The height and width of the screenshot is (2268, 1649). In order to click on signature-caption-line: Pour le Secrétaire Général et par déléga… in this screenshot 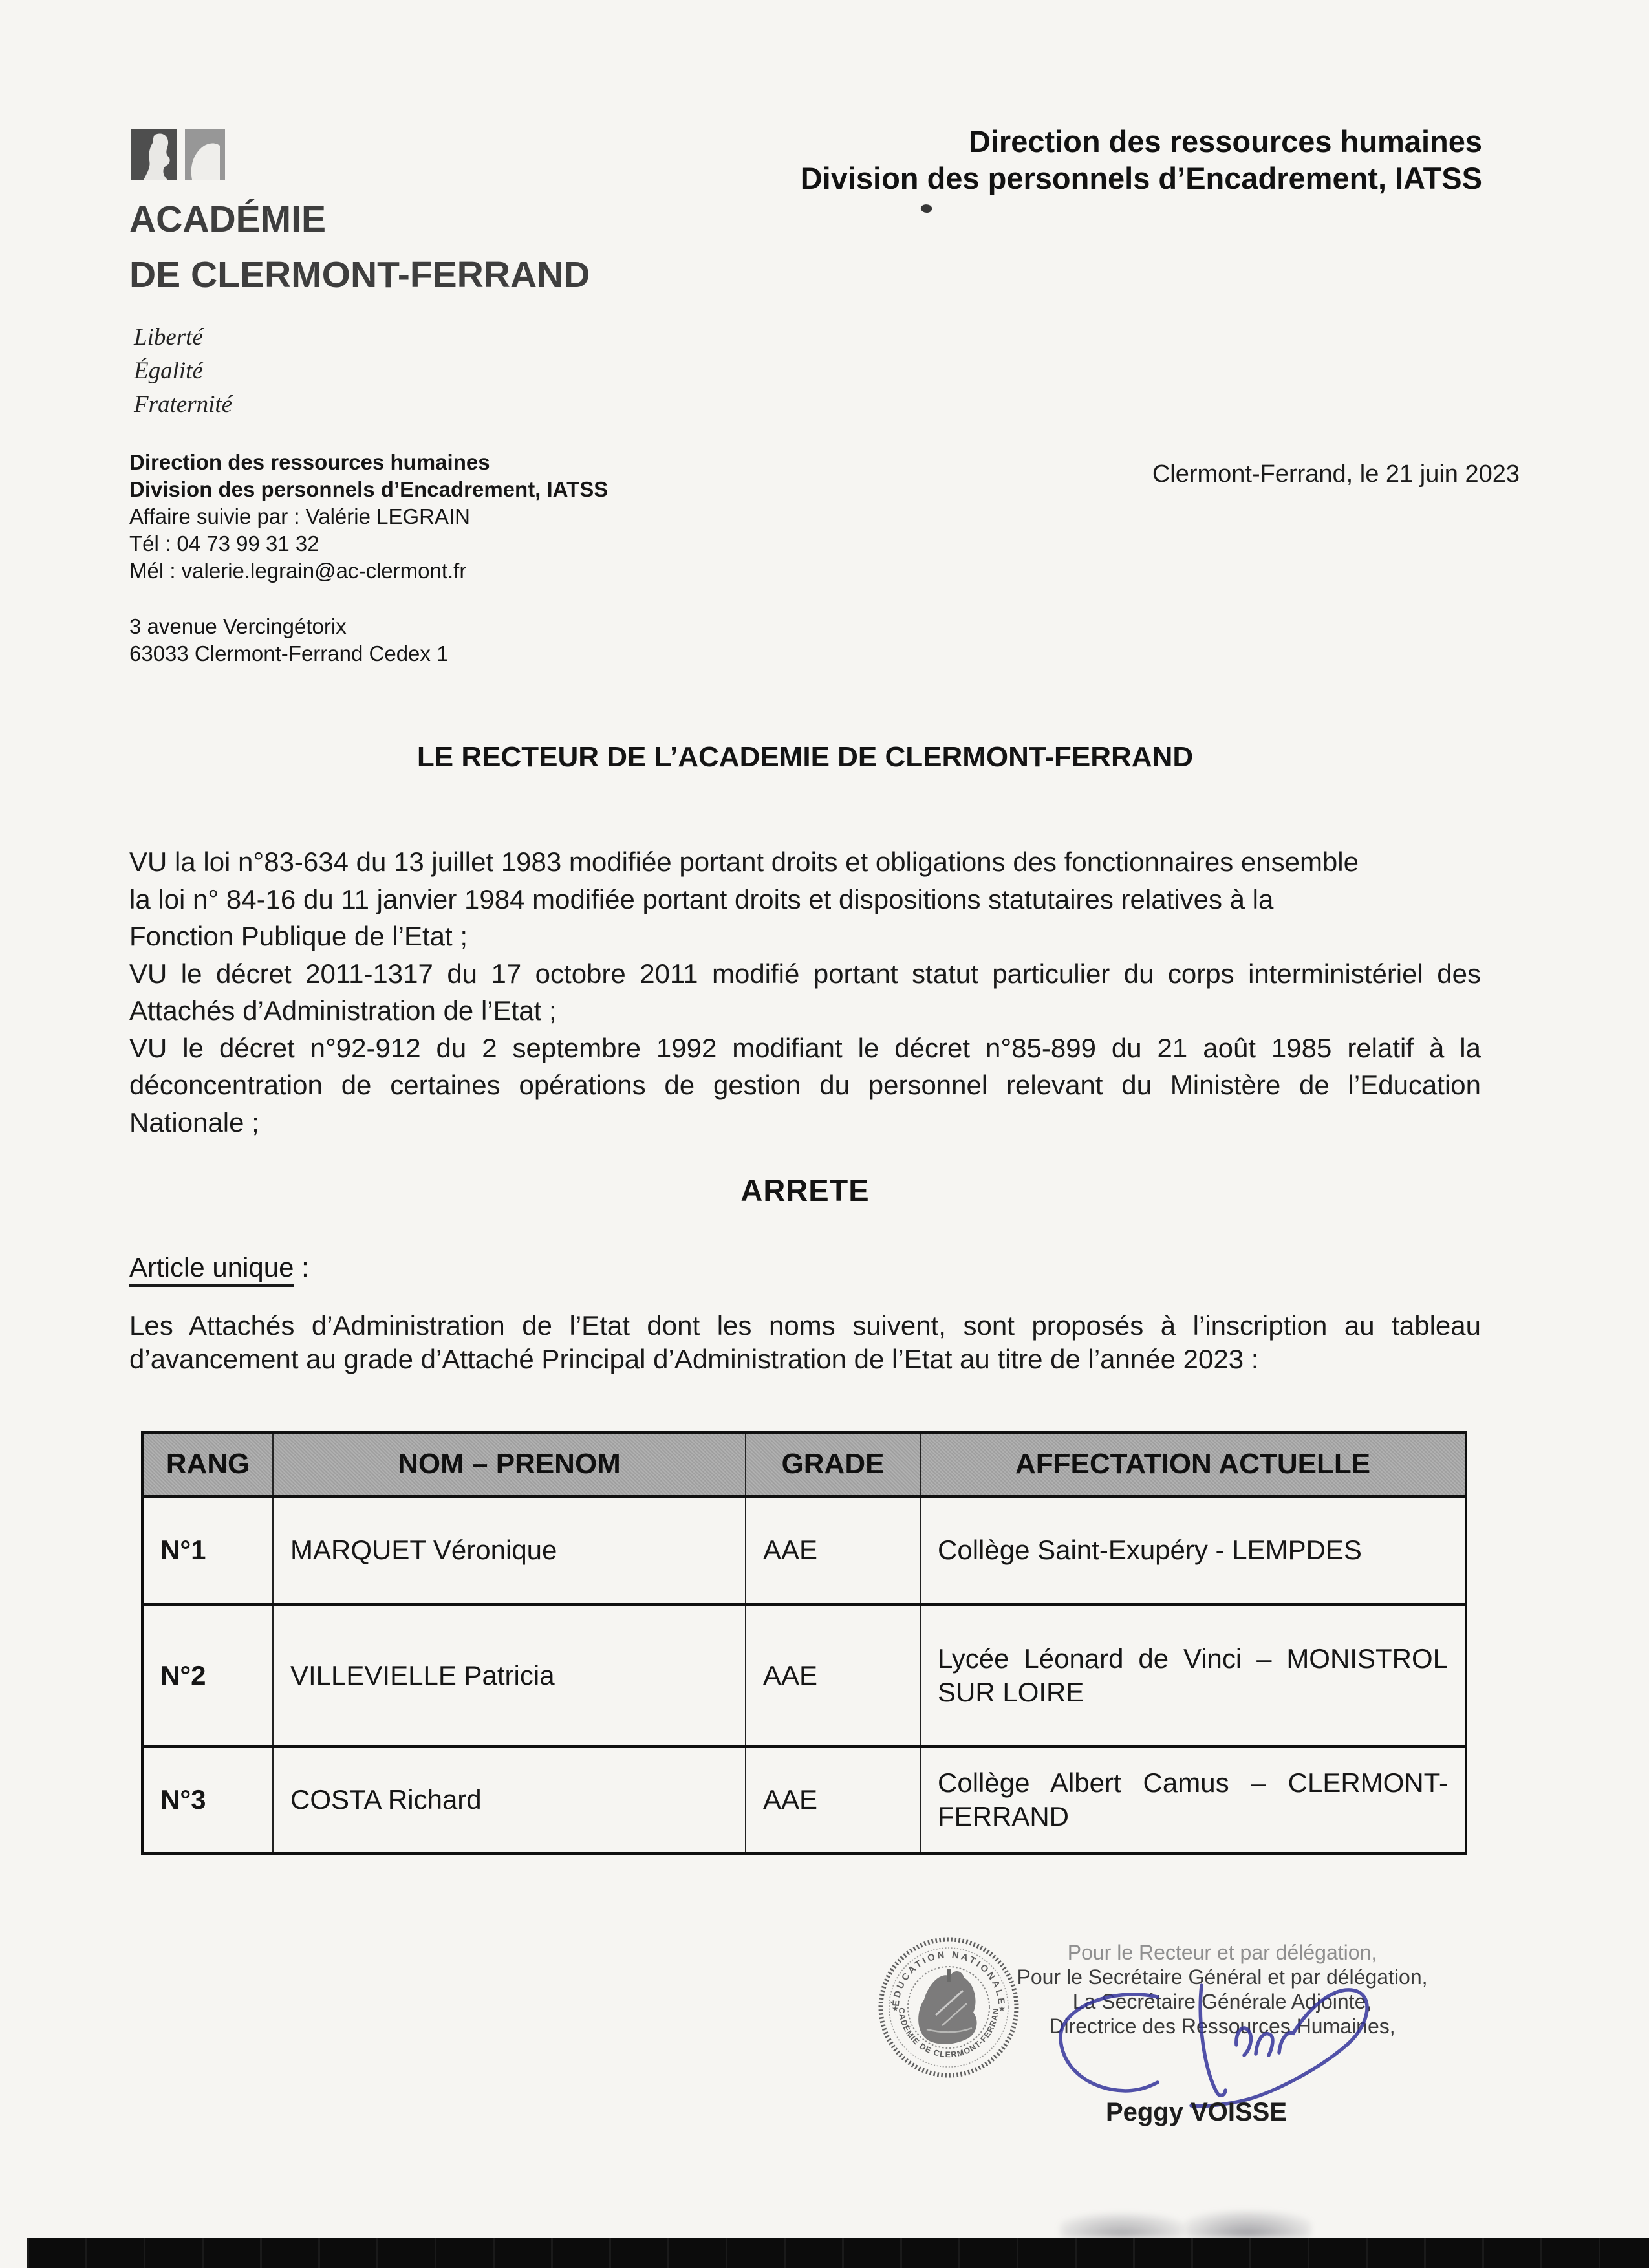, I will do `click(1222, 1977)`.